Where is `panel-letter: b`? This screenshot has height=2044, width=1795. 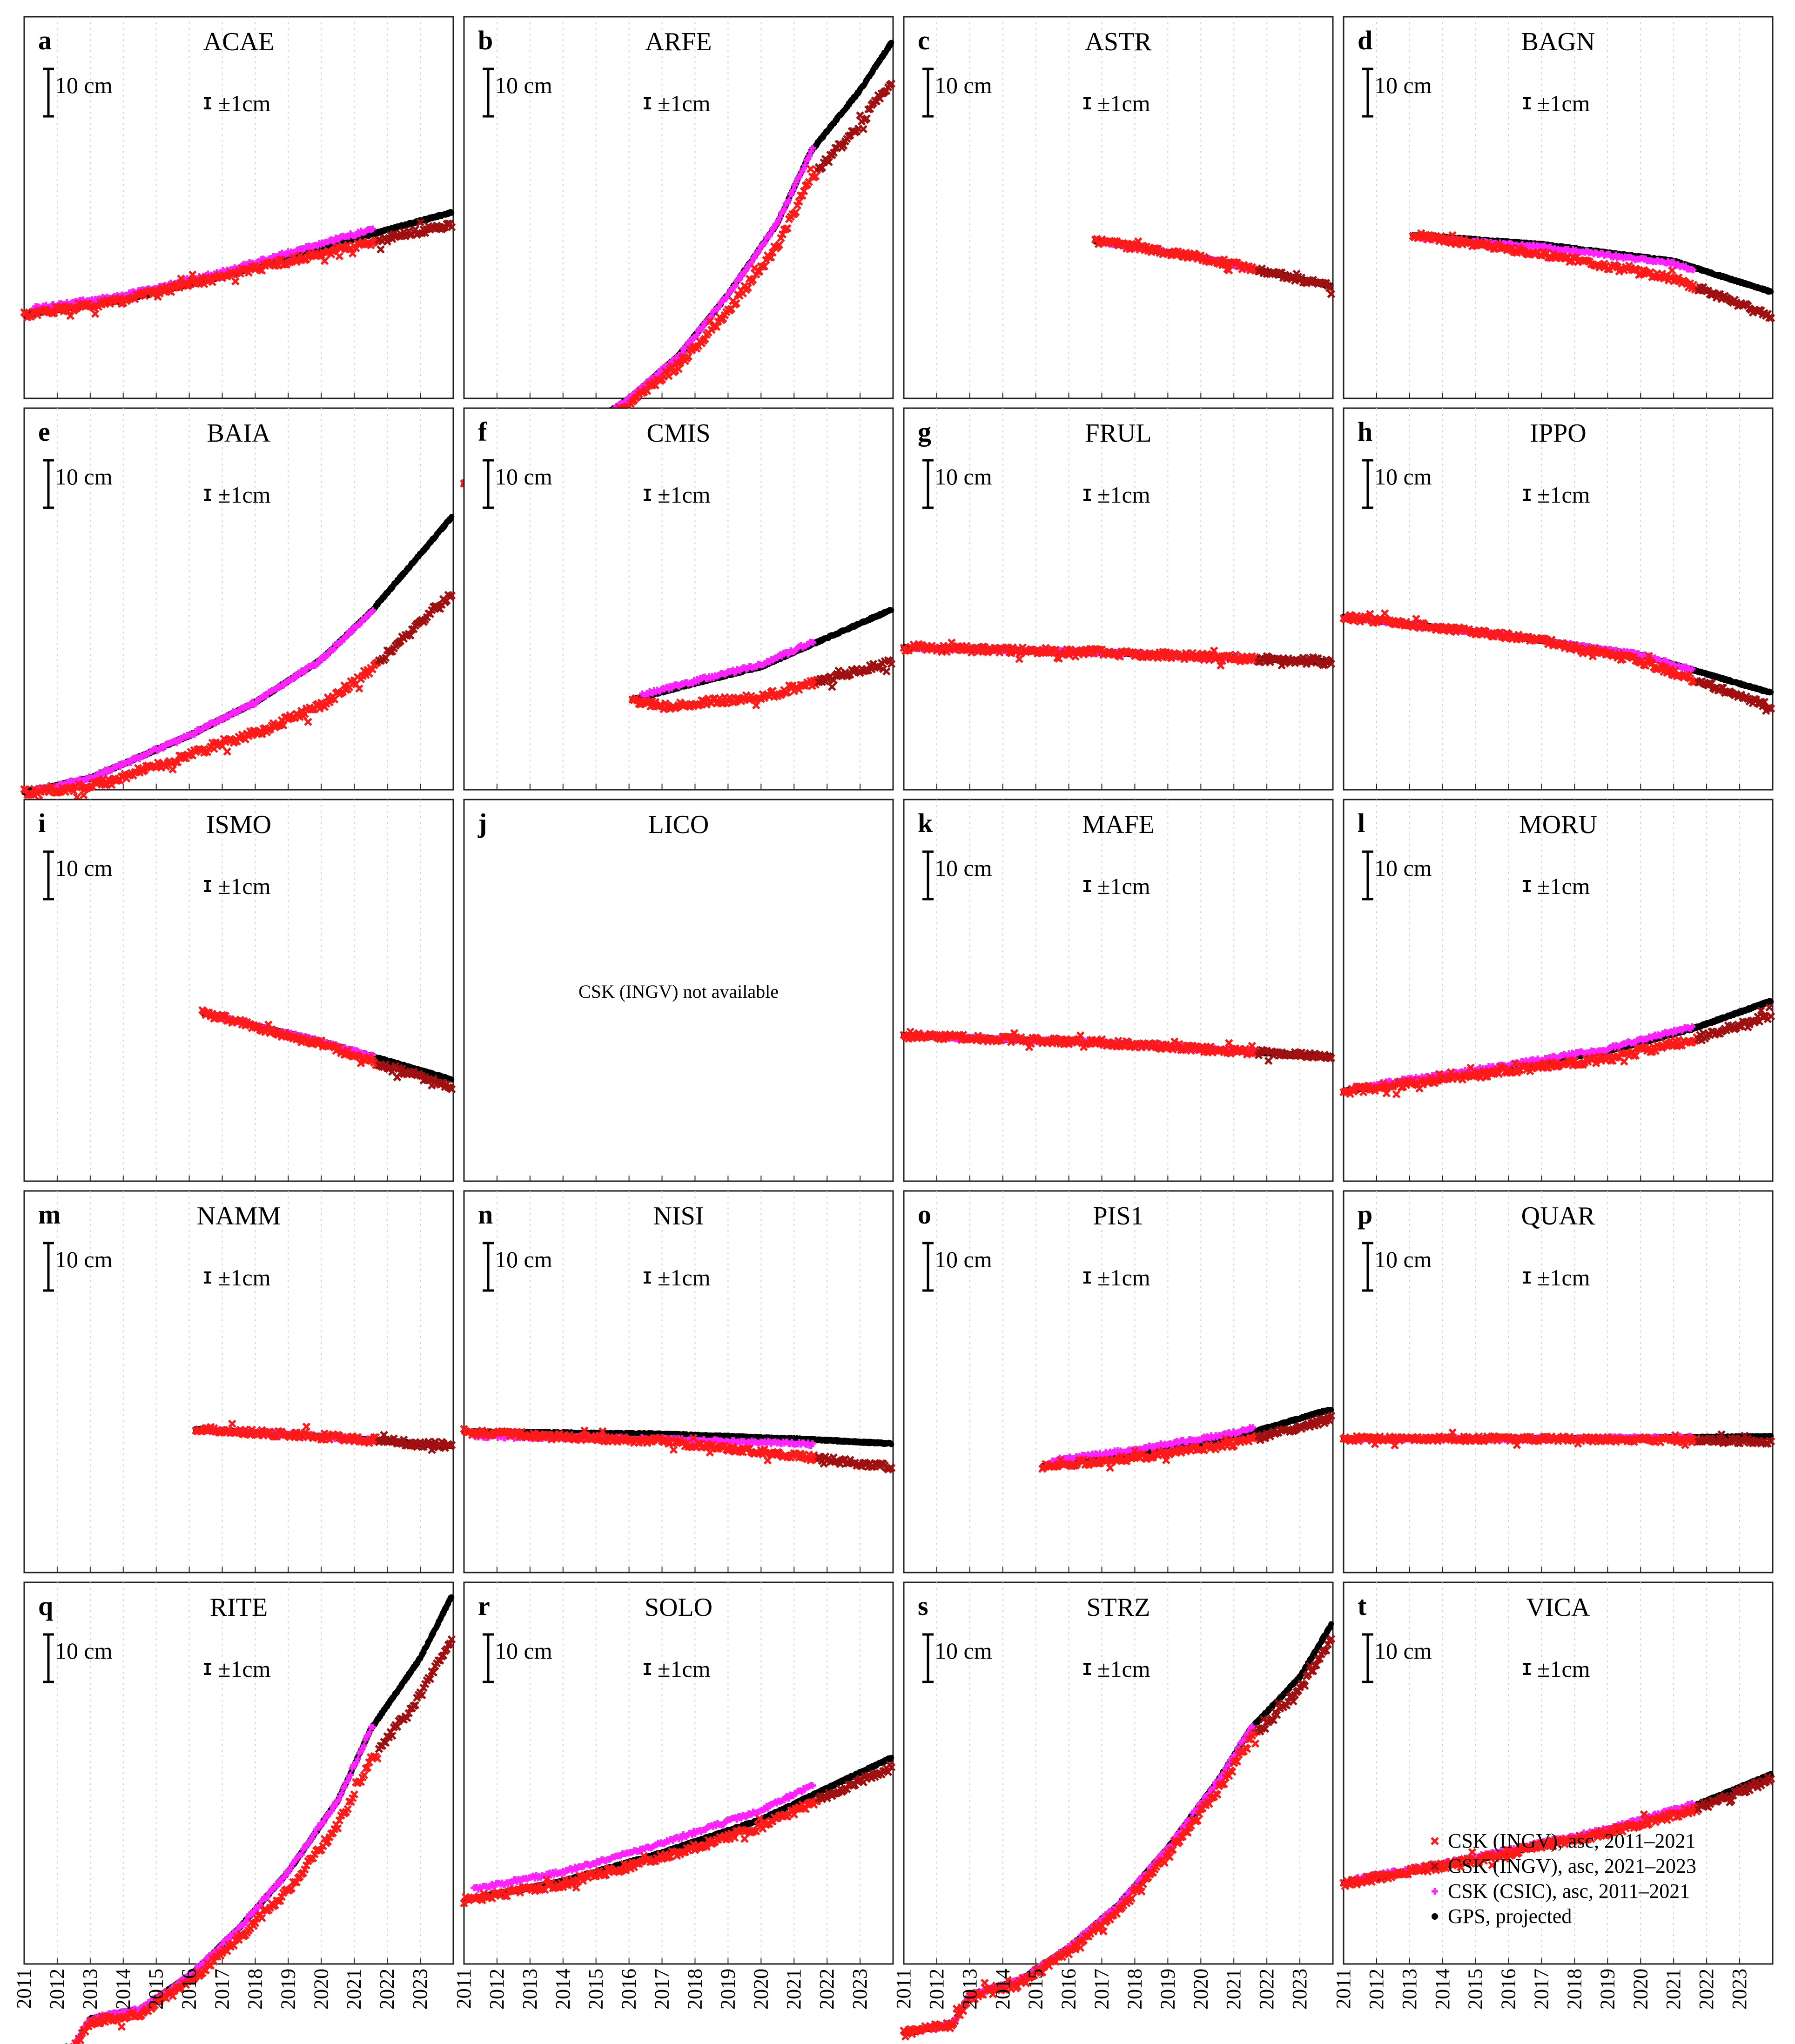
panel-letter: b is located at coordinates (485, 40).